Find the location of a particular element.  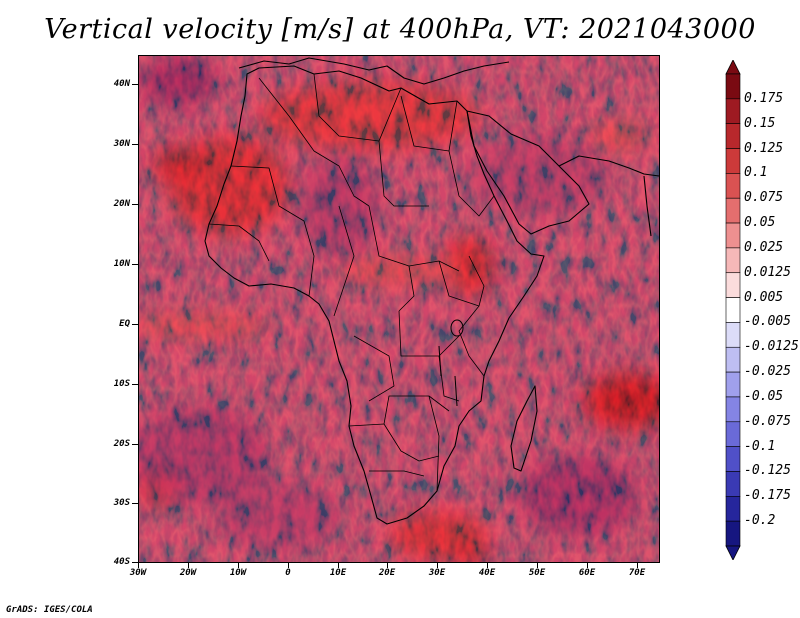

lon-label: 0 is located at coordinates (288, 573).